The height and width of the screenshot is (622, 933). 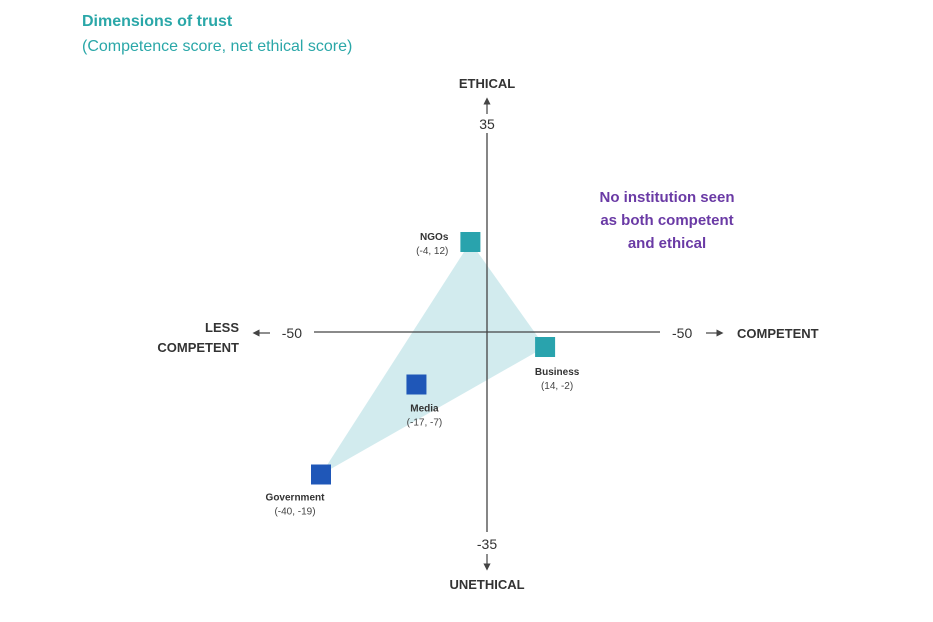 What do you see at coordinates (667, 243) in the screenshot?
I see `annotation-line-3: and ethical` at bounding box center [667, 243].